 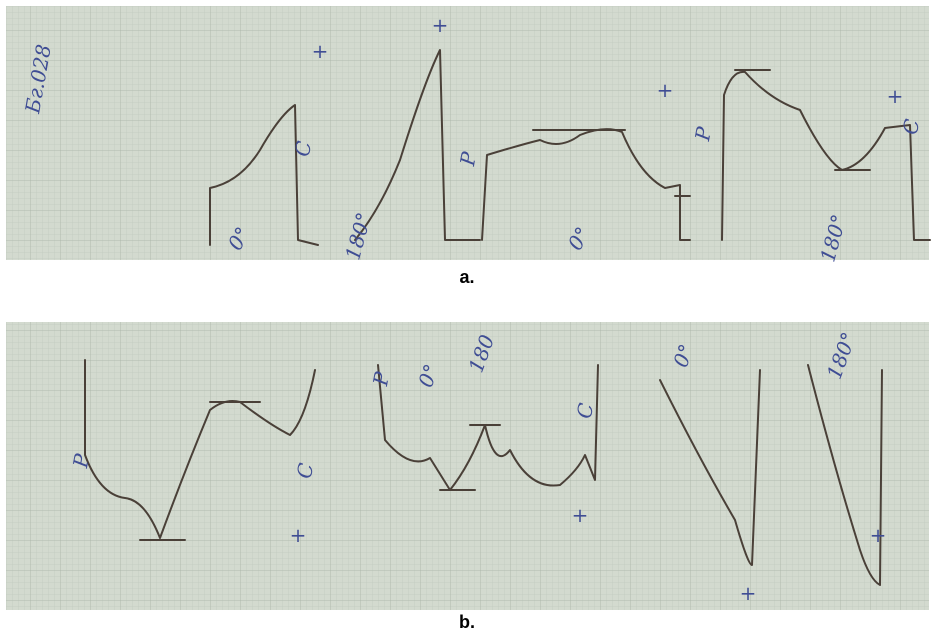 What do you see at coordinates (466, 277) in the screenshot?
I see `caption: a.` at bounding box center [466, 277].